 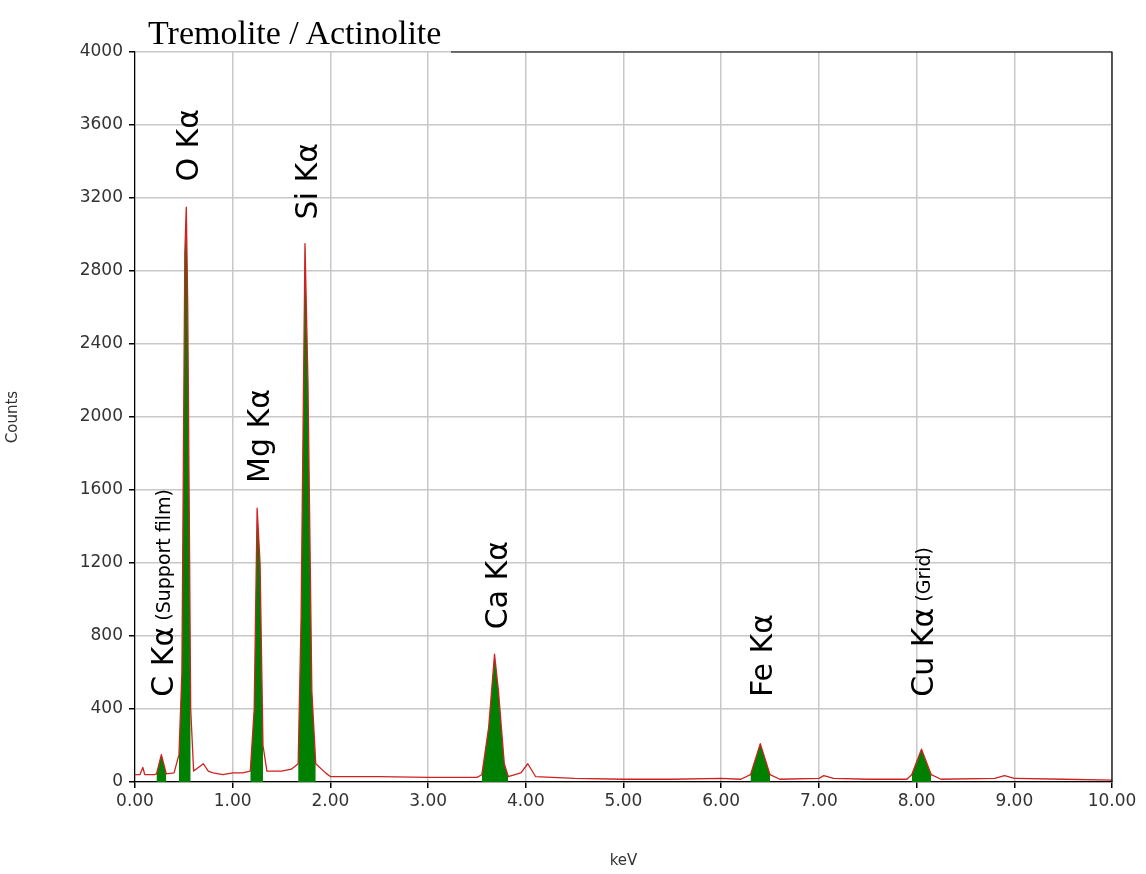 I want to click on y-axis-title: Counts, so click(x=11, y=417).